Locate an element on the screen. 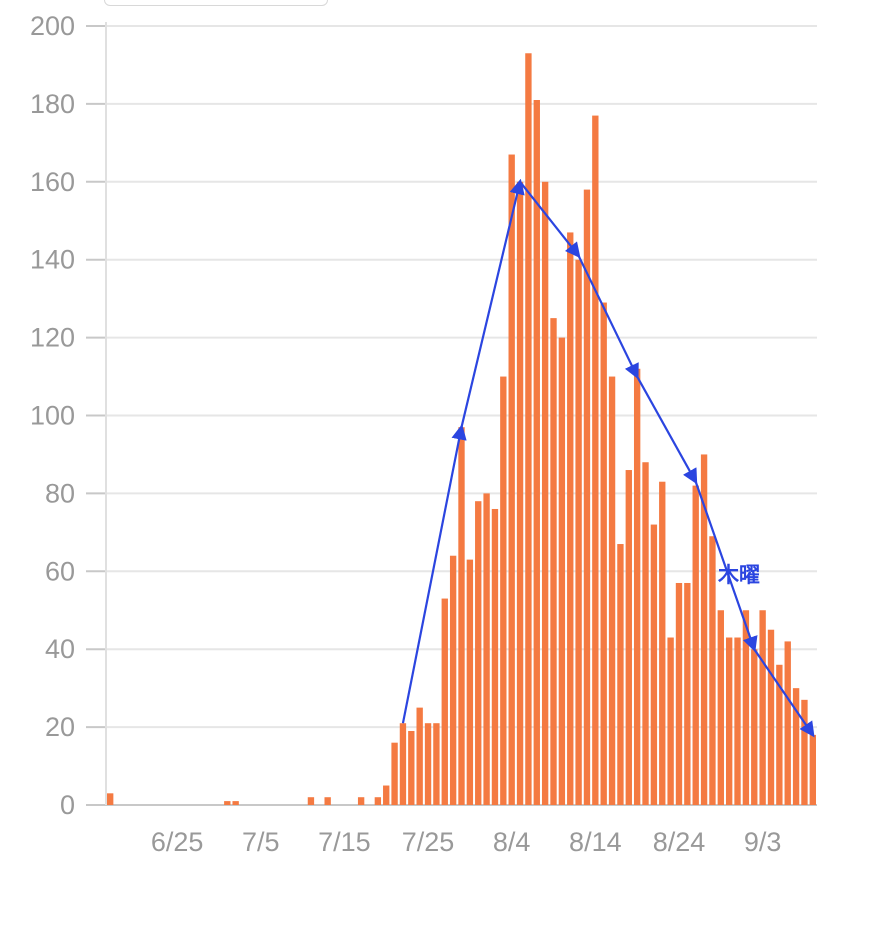 This screenshot has width=869, height=932. x-tick-label: 9/3 is located at coordinates (763, 842).